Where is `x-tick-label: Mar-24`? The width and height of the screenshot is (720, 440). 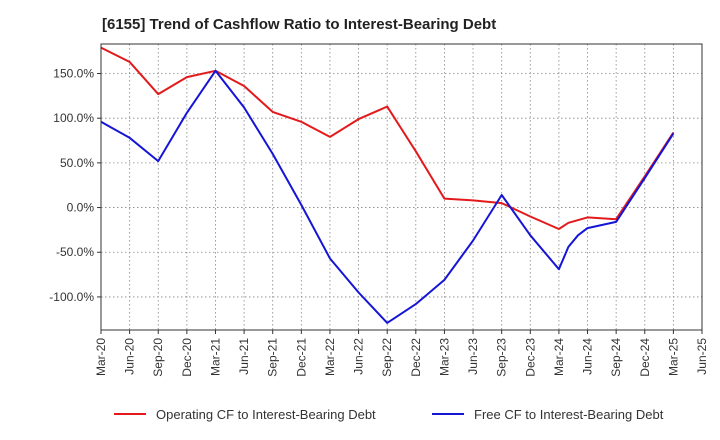
x-tick-label: Mar-24 is located at coordinates (559, 357).